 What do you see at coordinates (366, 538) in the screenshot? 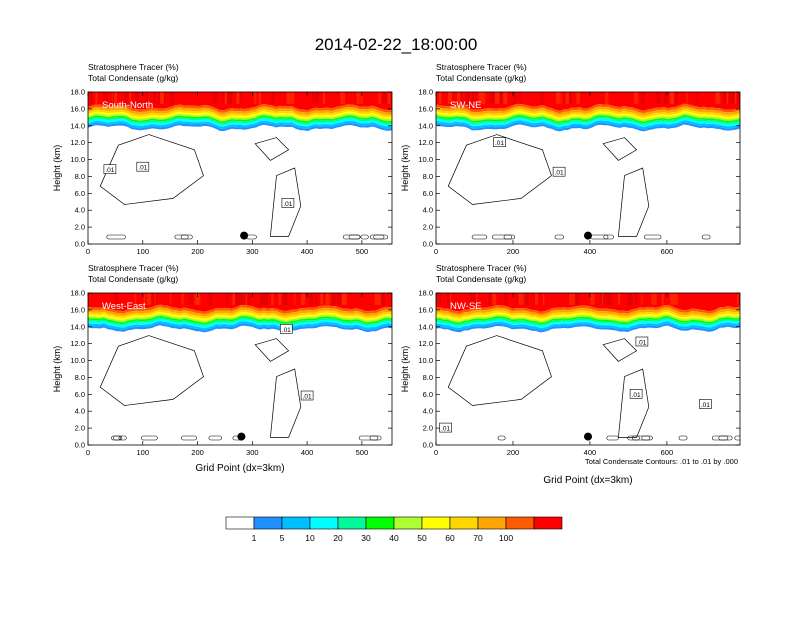
I see `colorbar-label: 30` at bounding box center [366, 538].